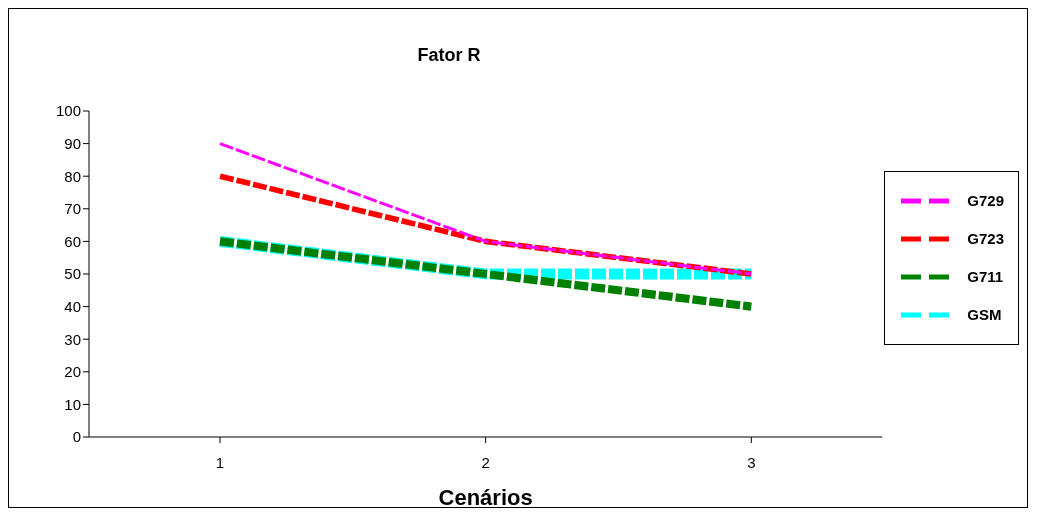 Image resolution: width=1038 pixels, height=516 pixels. What do you see at coordinates (751, 462) in the screenshot?
I see `x-tick-label: 3` at bounding box center [751, 462].